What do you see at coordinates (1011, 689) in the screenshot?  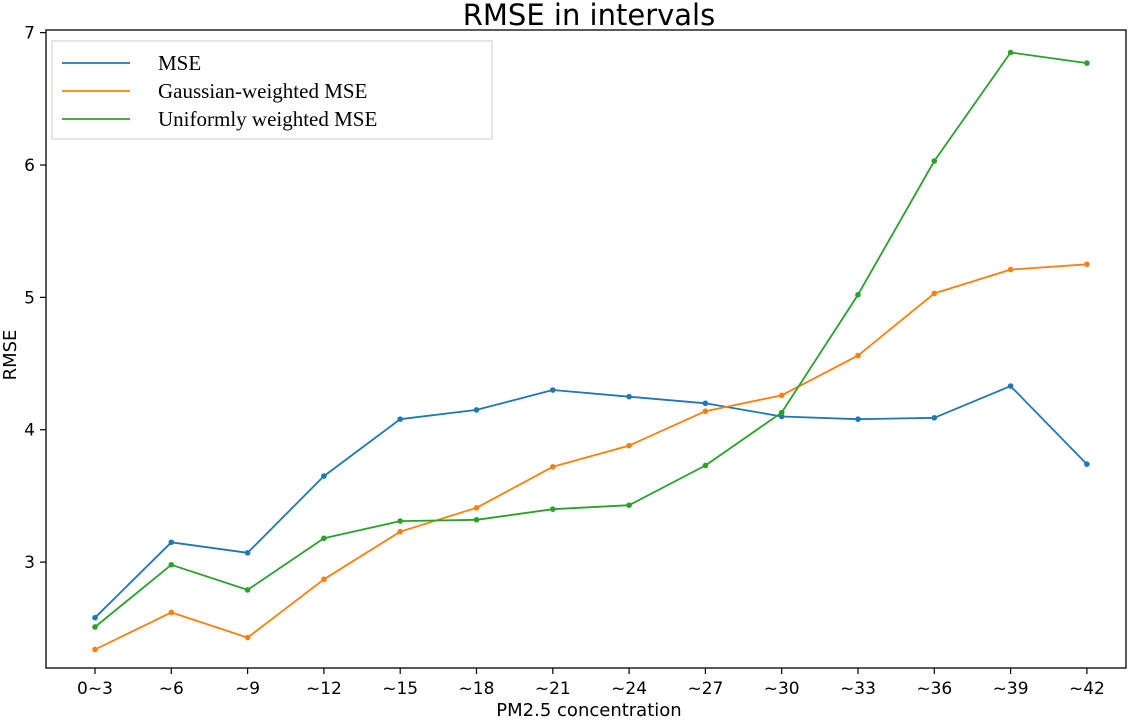 I see `x-tick-label: ~39` at bounding box center [1011, 689].